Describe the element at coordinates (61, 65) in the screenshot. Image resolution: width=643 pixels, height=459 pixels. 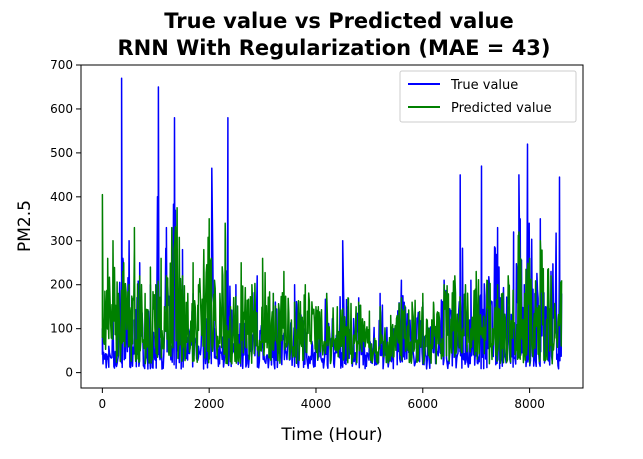
I see `y-tick-label: 700` at that location.